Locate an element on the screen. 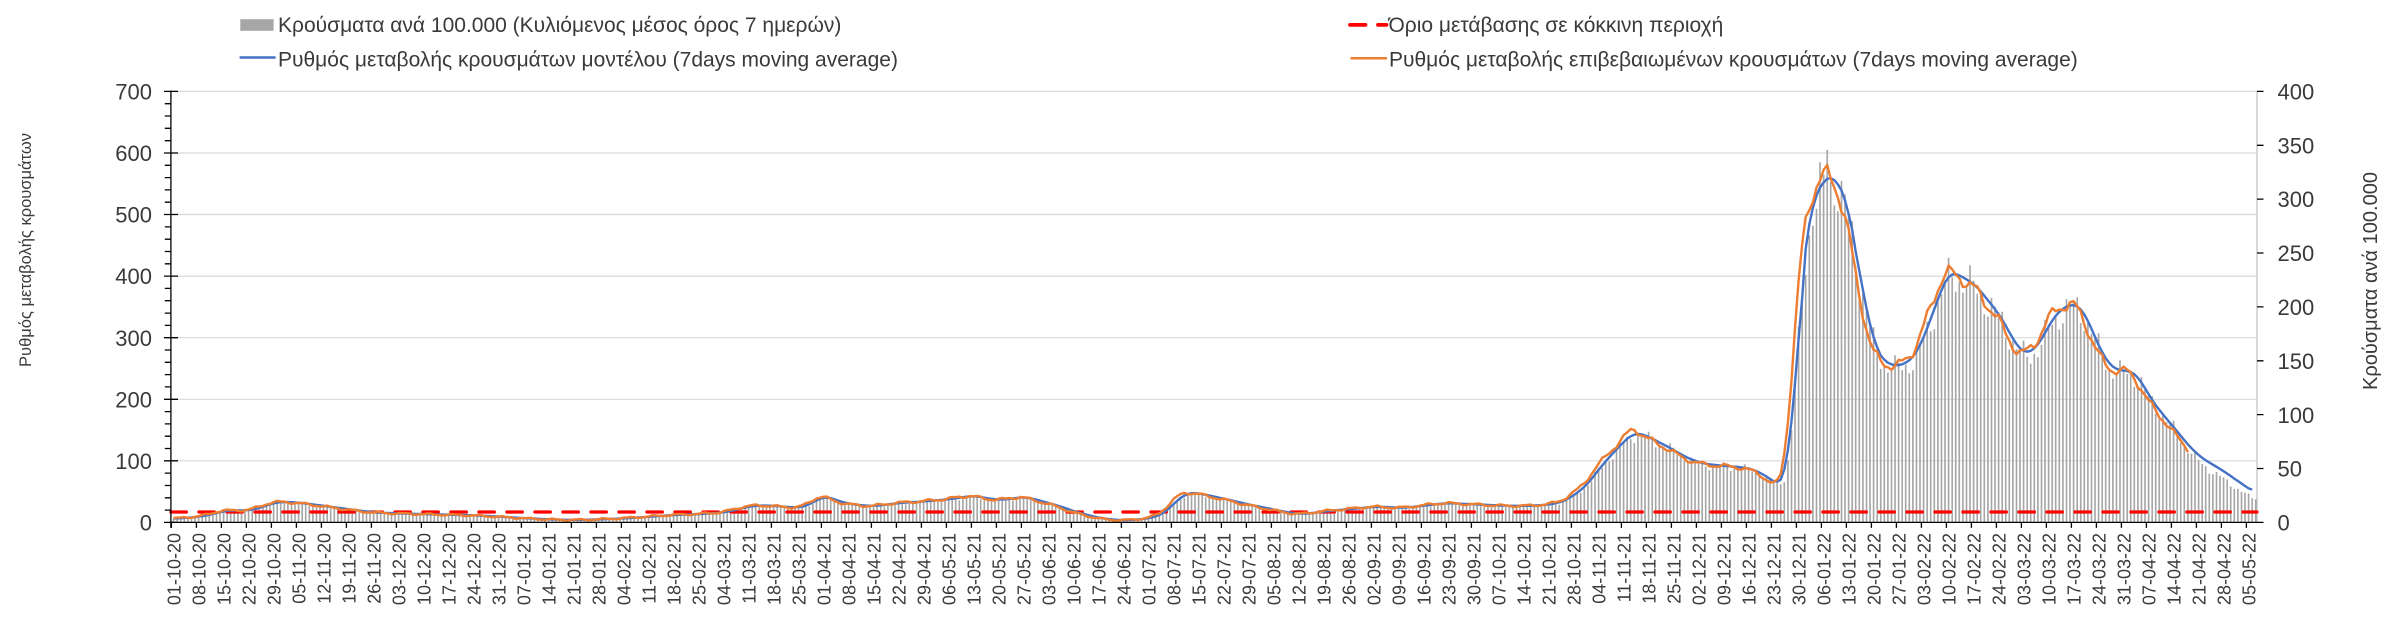 The width and height of the screenshot is (2401, 621). svg-text: 600 is located at coordinates (133, 153).